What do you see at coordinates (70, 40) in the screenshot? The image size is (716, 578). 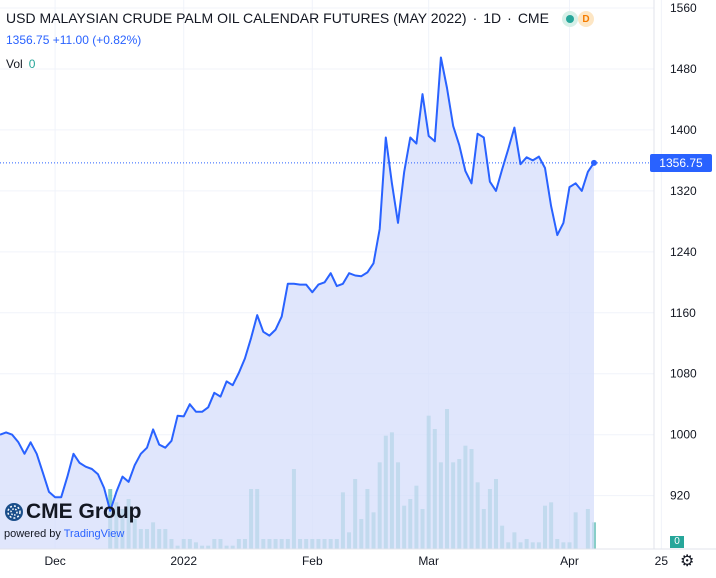 I see `price-change: +11.00` at bounding box center [70, 40].